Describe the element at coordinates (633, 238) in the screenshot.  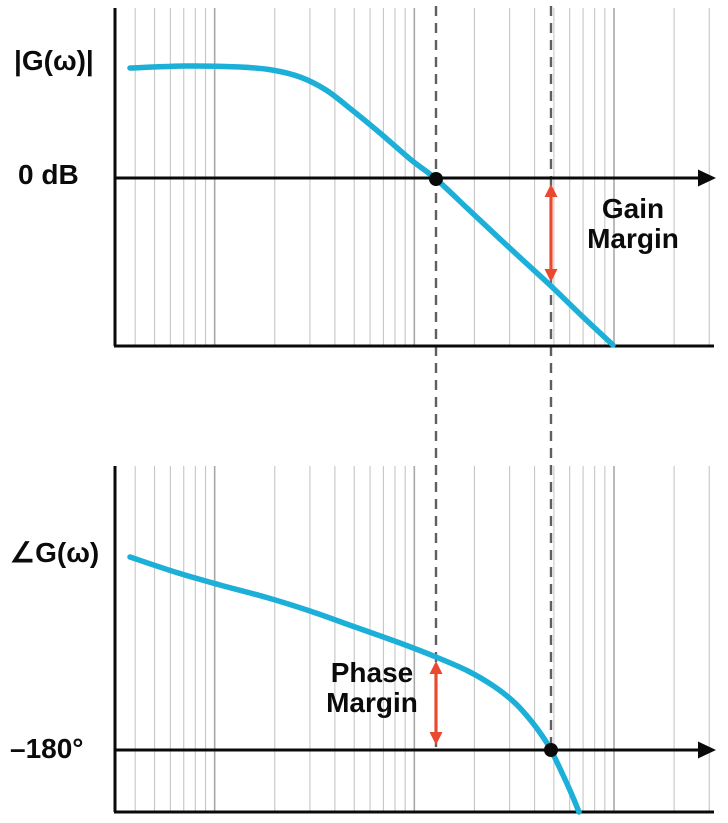
I see `gain-margin-label-line2: Margin` at that location.